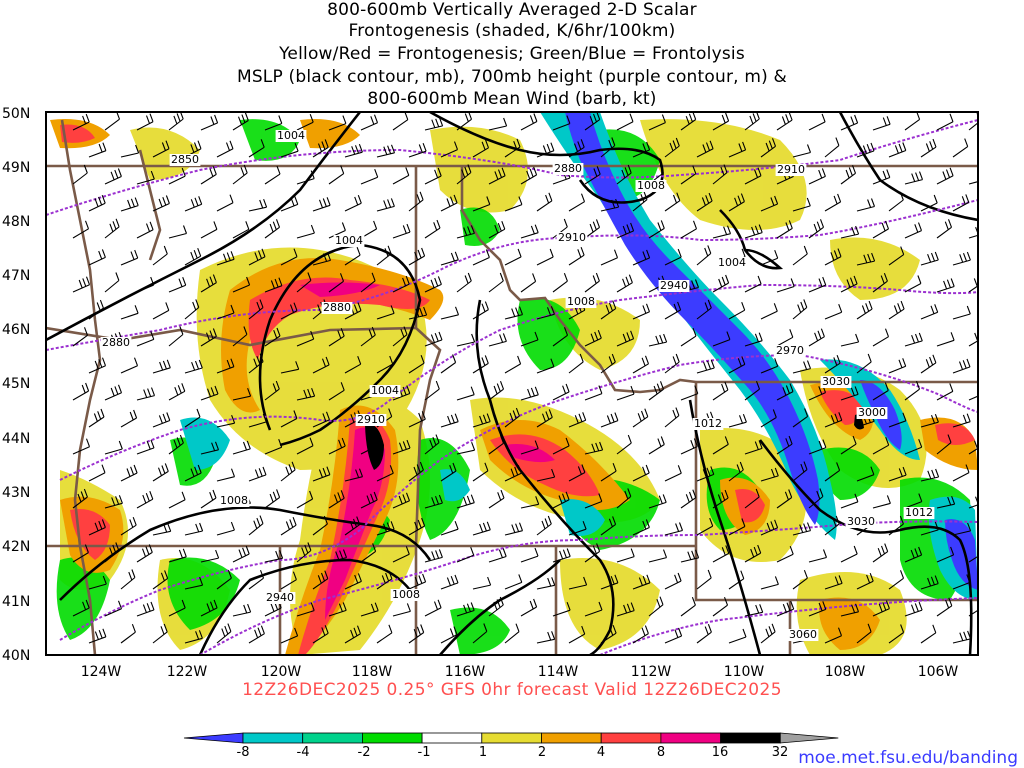 Image resolution: width=1024 pixels, height=768 pixels. I want to click on height-contour-label: 3030, so click(861, 521).